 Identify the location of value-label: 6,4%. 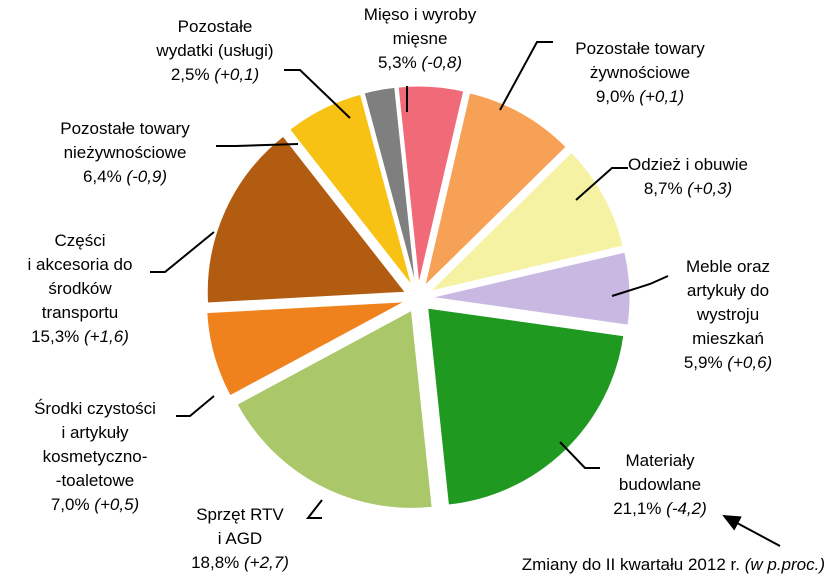
(102, 176).